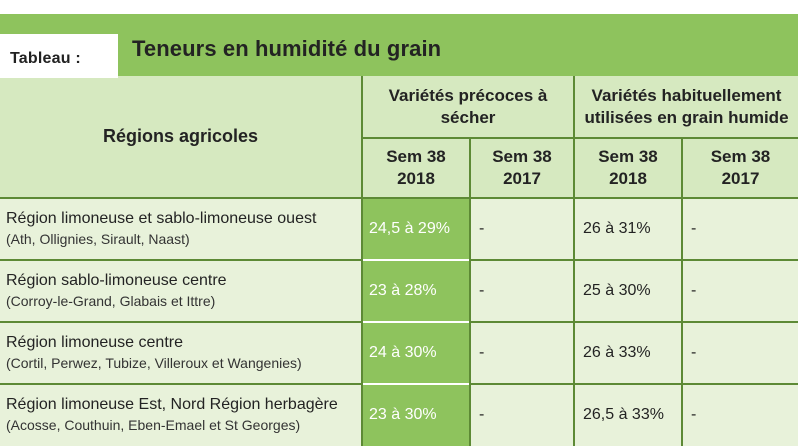 The width and height of the screenshot is (800, 446). Describe the element at coordinates (287, 48) in the screenshot. I see `table-title: Teneurs en humidité du grain` at that location.